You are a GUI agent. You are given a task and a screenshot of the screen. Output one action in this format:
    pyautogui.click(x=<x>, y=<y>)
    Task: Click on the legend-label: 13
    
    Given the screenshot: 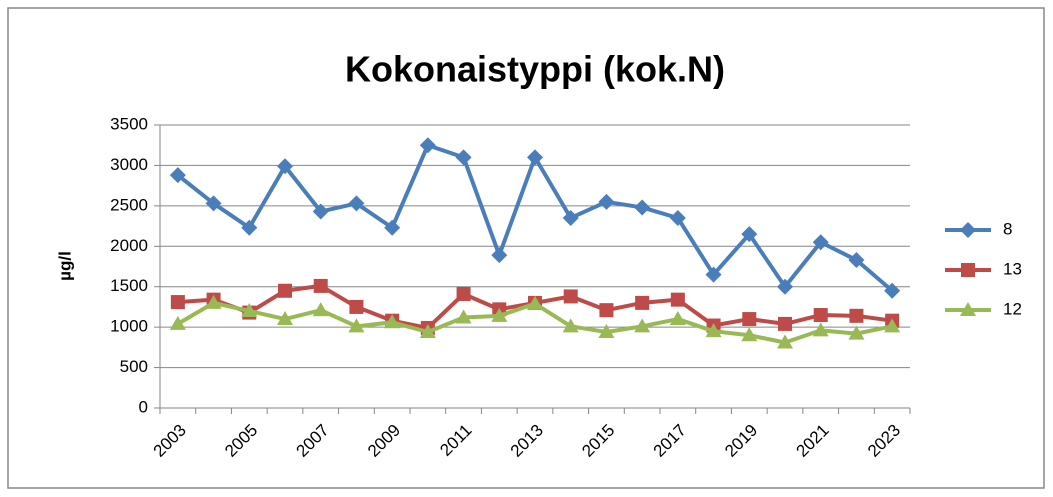 What is the action you would take?
    pyautogui.click(x=1012, y=268)
    